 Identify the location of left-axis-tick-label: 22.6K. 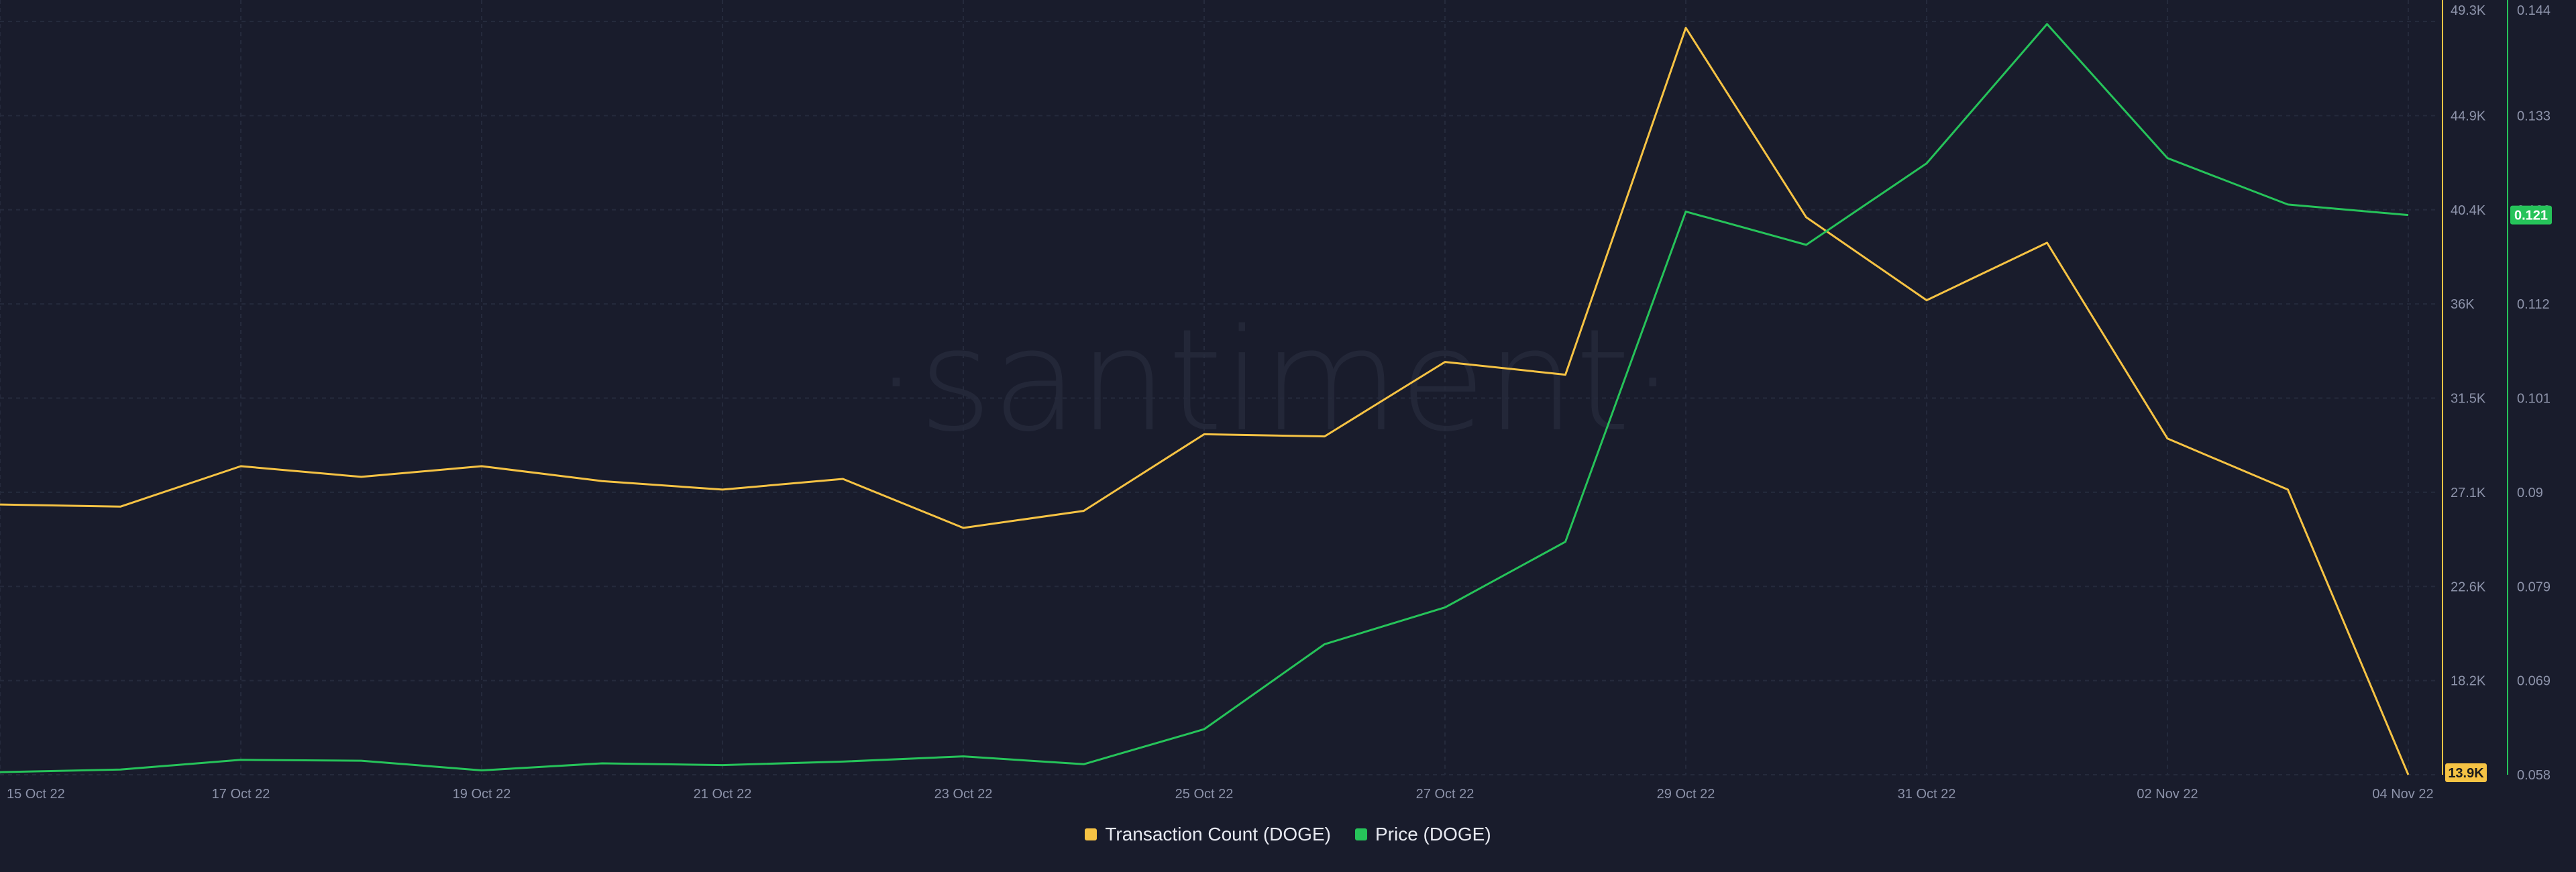
(2468, 587).